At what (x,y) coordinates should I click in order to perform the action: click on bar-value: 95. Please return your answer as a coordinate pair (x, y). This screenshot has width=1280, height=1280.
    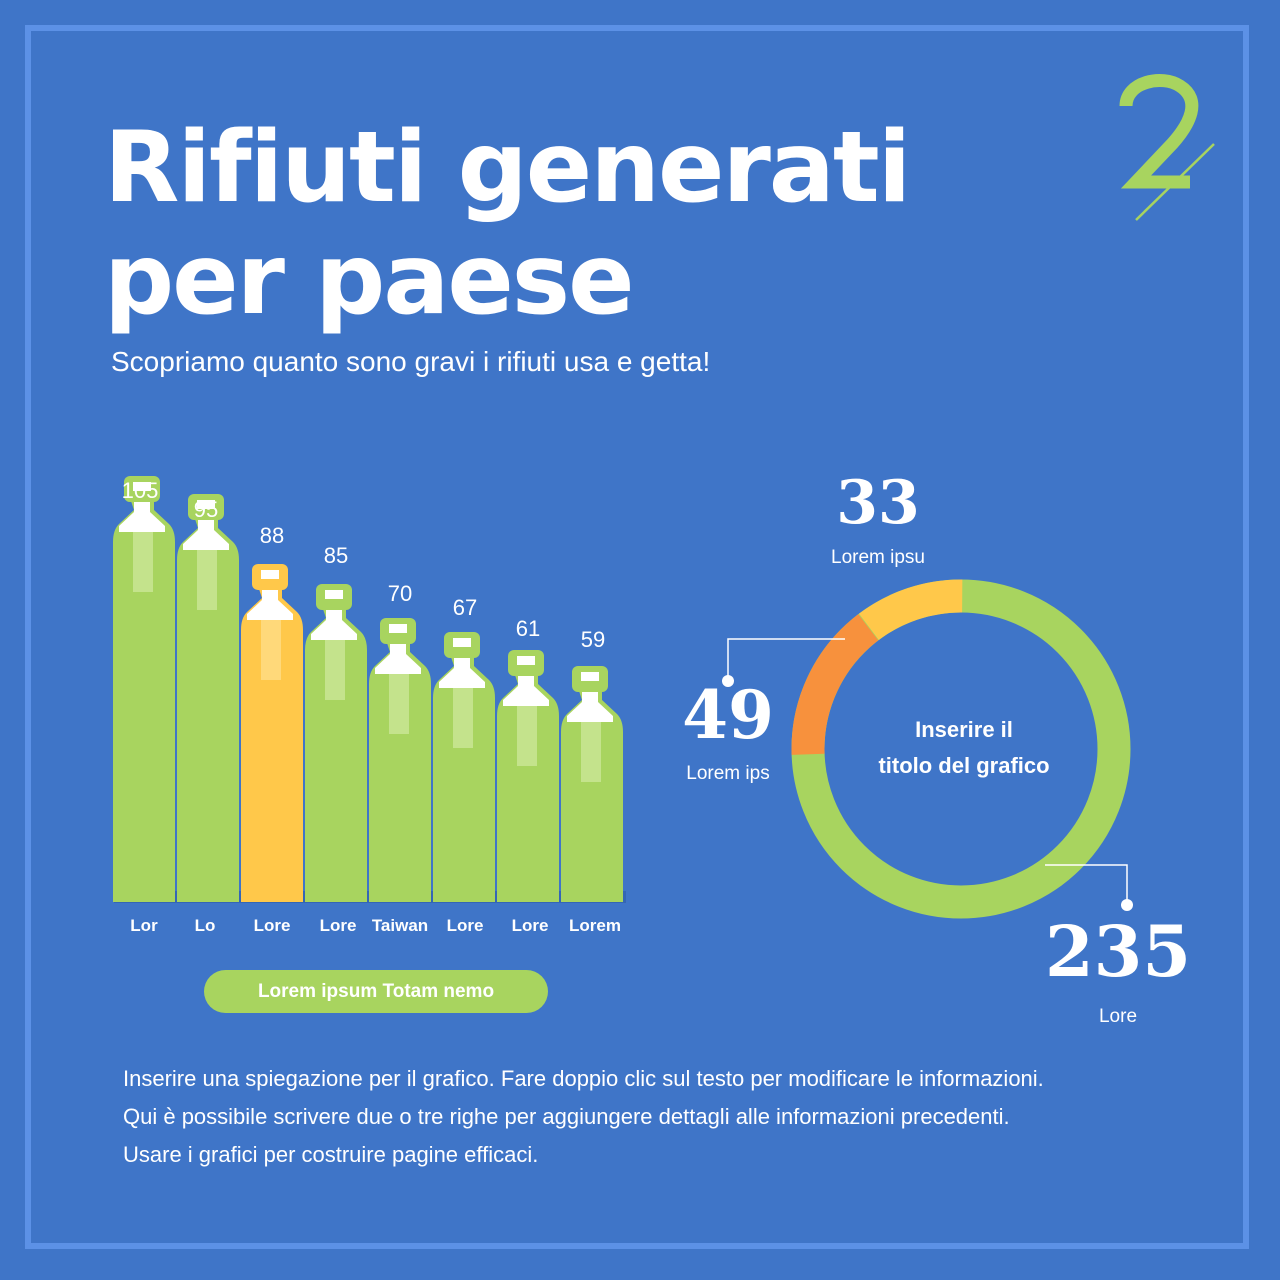
    Looking at the image, I should click on (206, 509).